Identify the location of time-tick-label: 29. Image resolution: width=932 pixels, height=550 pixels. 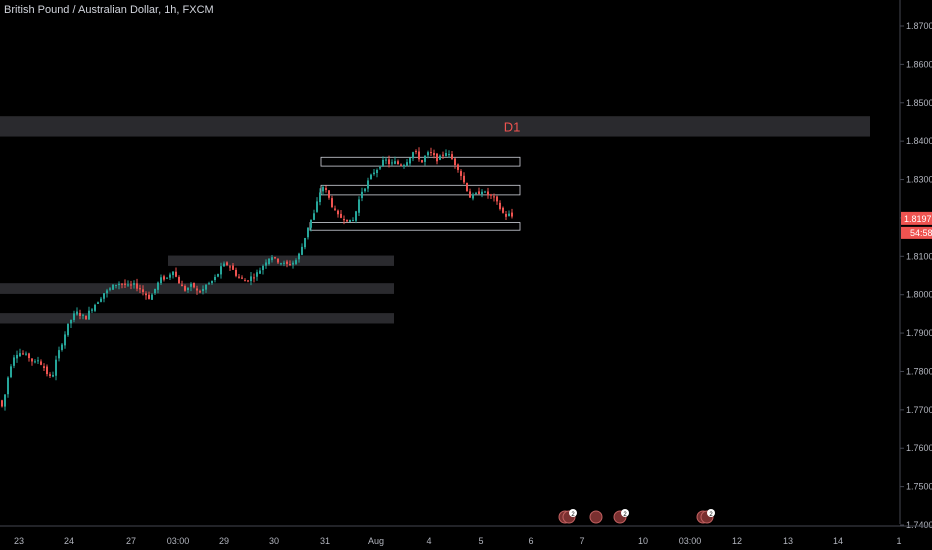
(224, 541).